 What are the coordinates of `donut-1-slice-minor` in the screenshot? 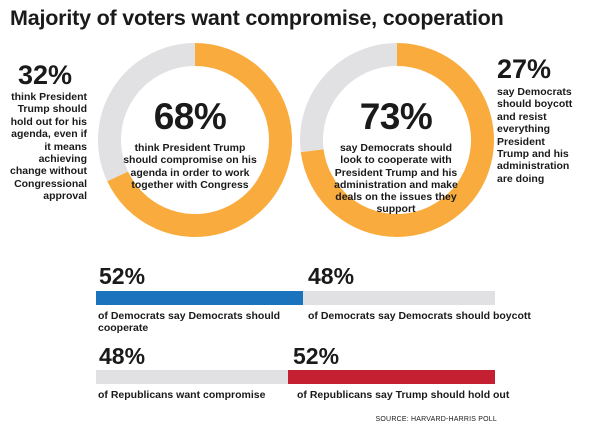 It's located at (147, 112).